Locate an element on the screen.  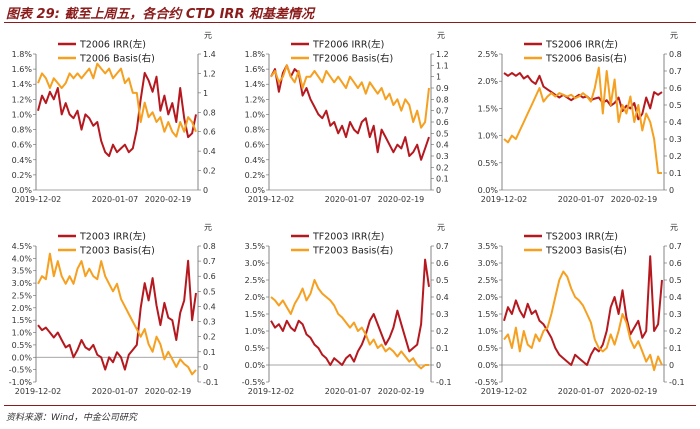
left-tick-label: 1.2% is located at coordinates (22, 99).